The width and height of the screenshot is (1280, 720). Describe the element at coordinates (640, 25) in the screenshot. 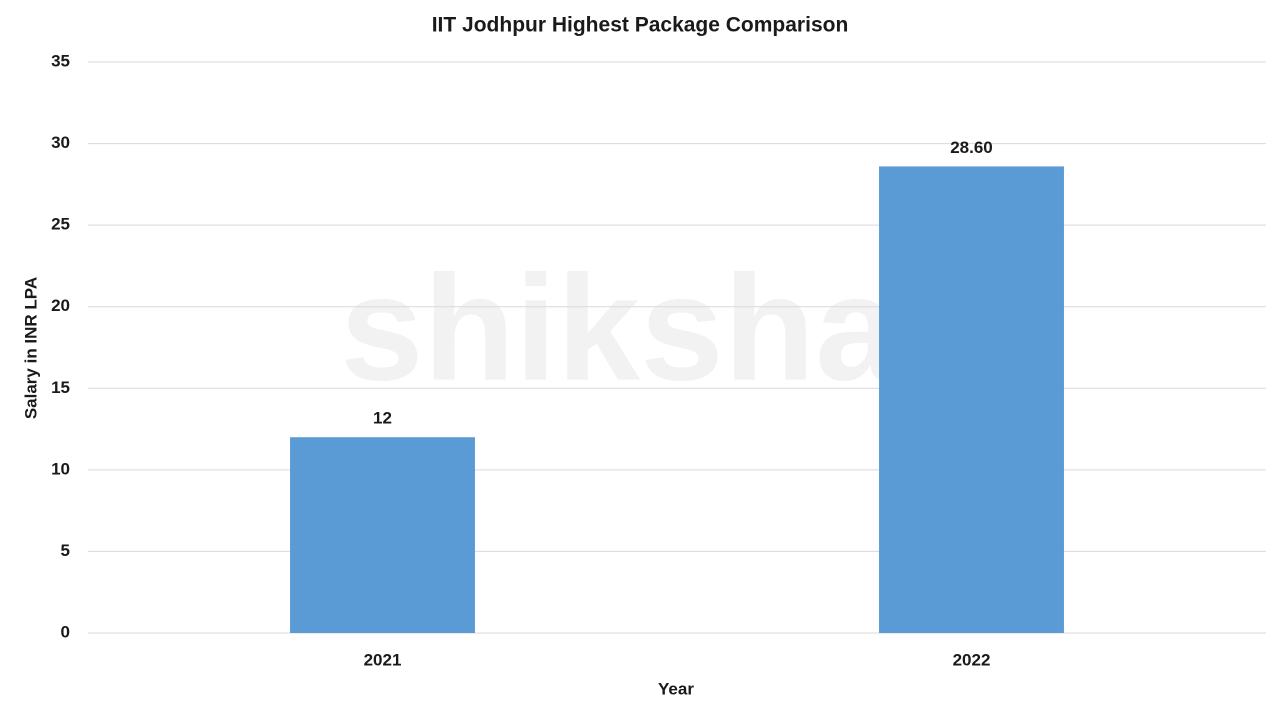

I see `chart-title: IIT Jodhpur Highest Package Comparison` at that location.